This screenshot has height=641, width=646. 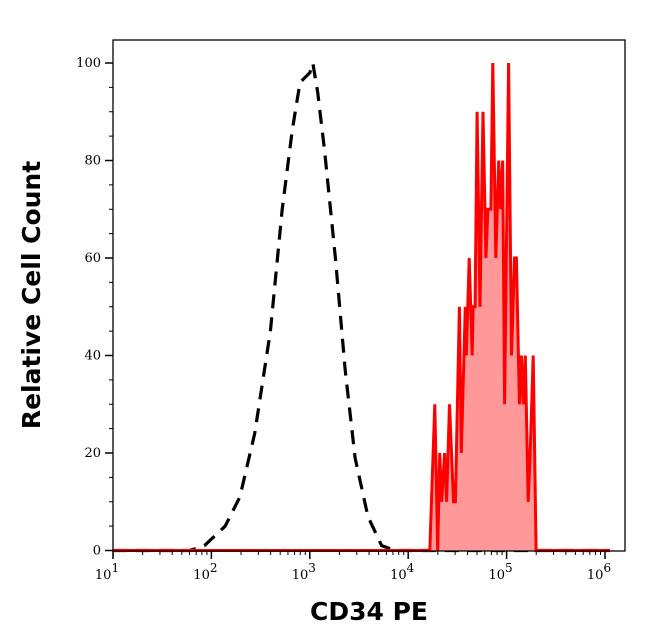 What do you see at coordinates (205, 572) in the screenshot?
I see `x-tick-label: 10²` at bounding box center [205, 572].